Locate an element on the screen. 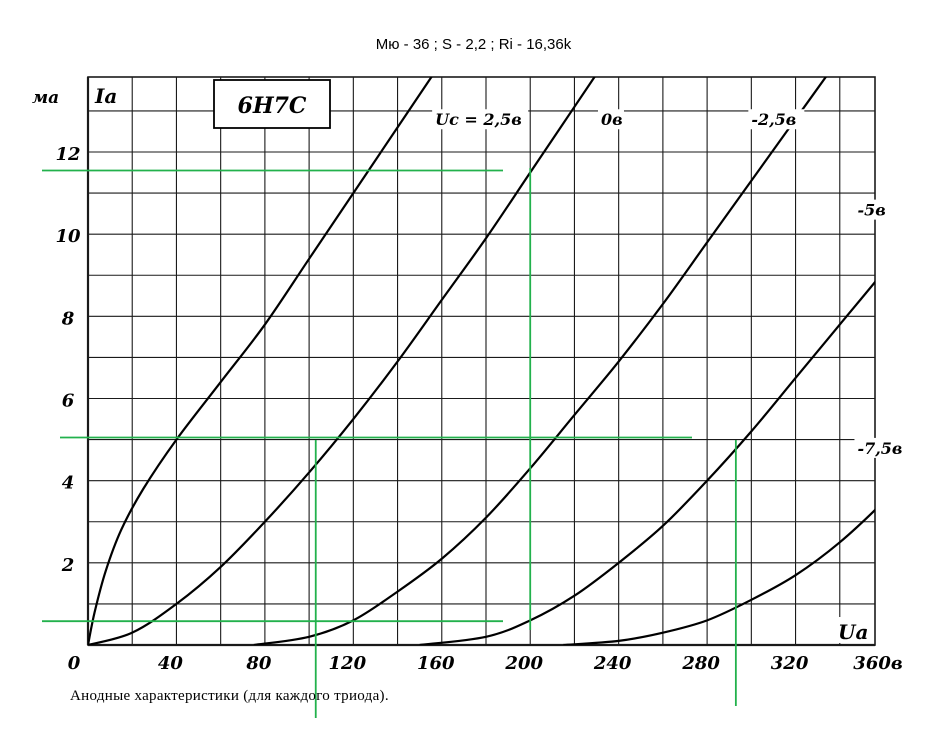 The height and width of the screenshot is (750, 947). x-tick-label: 360в is located at coordinates (877, 663).